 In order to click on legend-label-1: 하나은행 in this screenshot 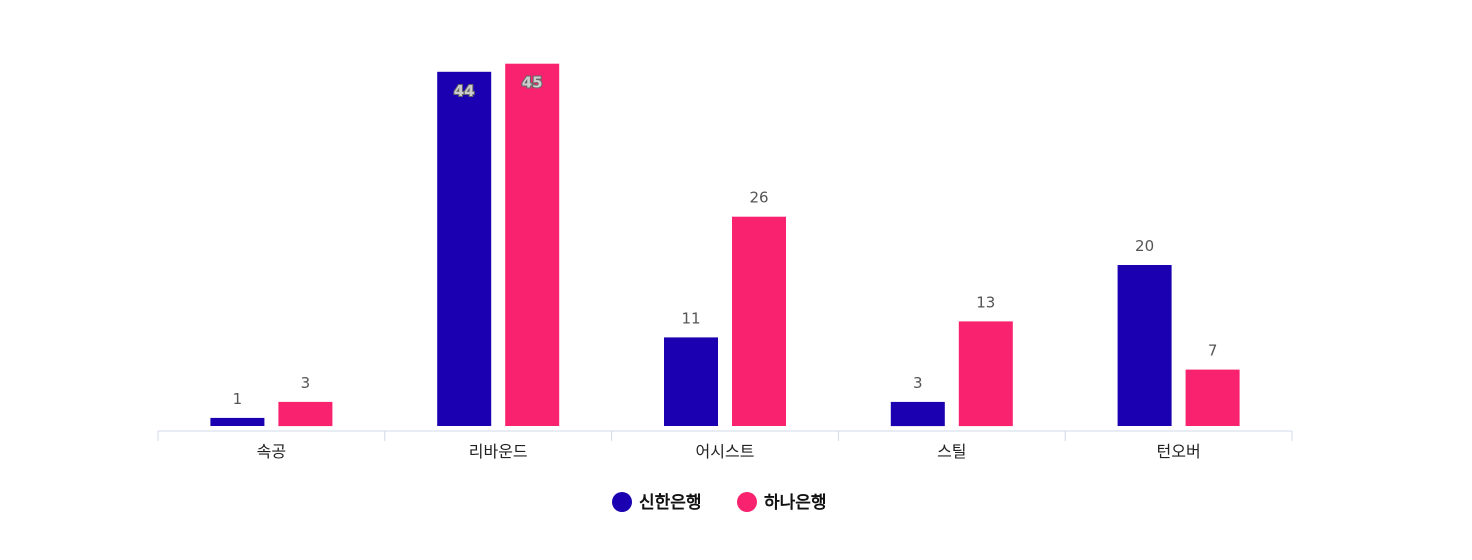, I will do `click(795, 503)`.